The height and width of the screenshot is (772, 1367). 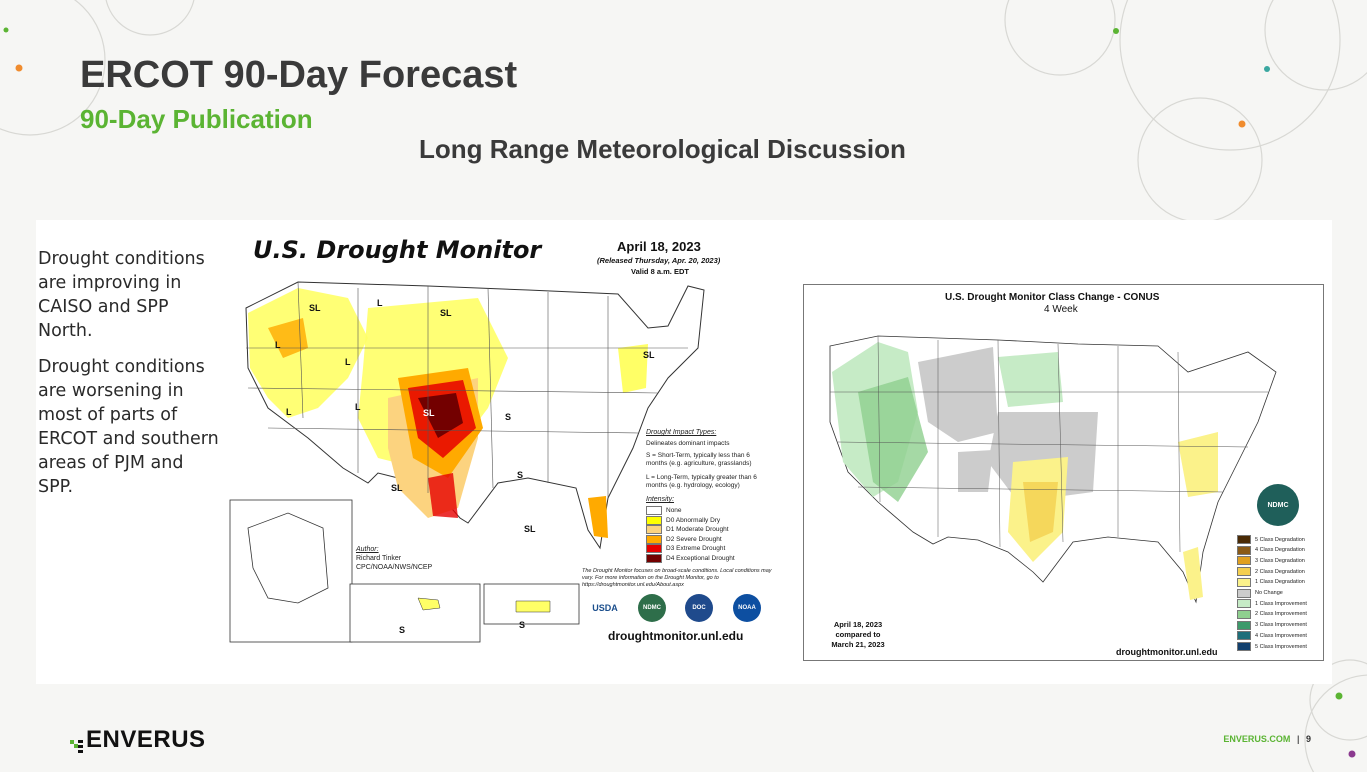 What do you see at coordinates (397, 250) in the screenshot?
I see `drought-map-title: U.S. Drought Monitor` at bounding box center [397, 250].